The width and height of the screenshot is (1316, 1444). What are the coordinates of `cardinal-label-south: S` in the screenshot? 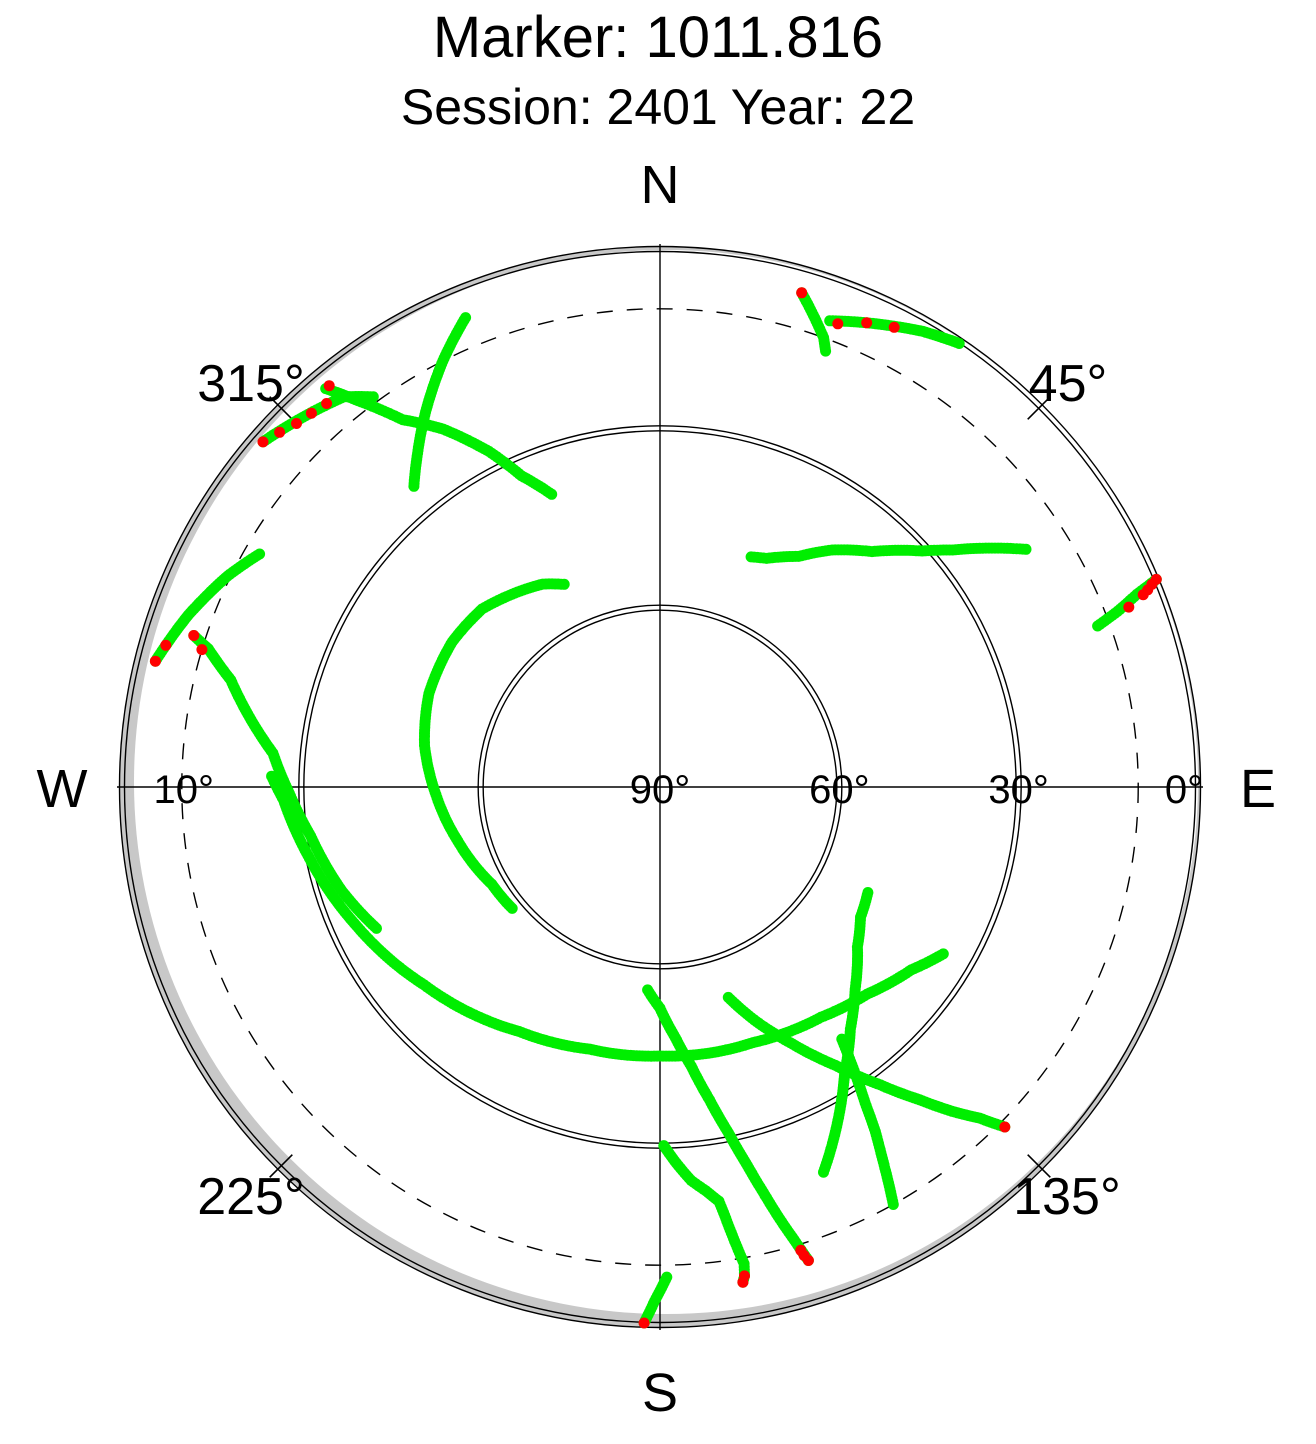 It's located at (660, 1393).